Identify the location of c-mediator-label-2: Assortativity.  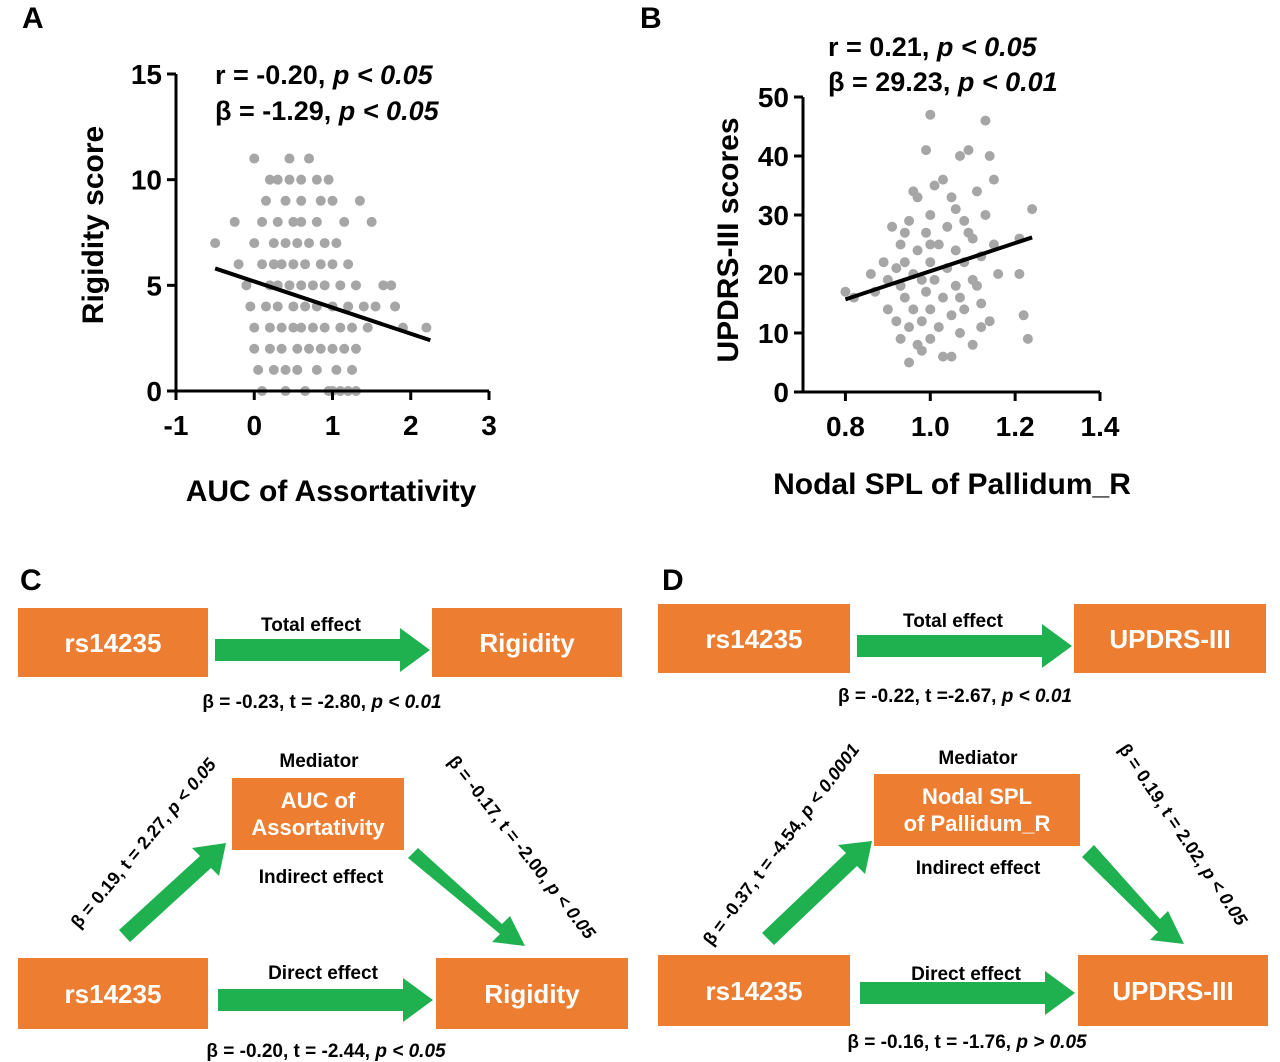
(318, 827).